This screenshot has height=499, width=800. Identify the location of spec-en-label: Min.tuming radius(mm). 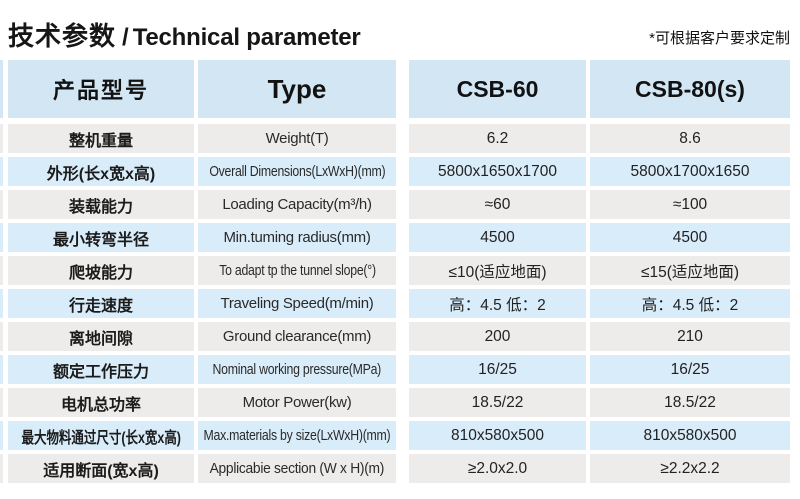
(297, 237).